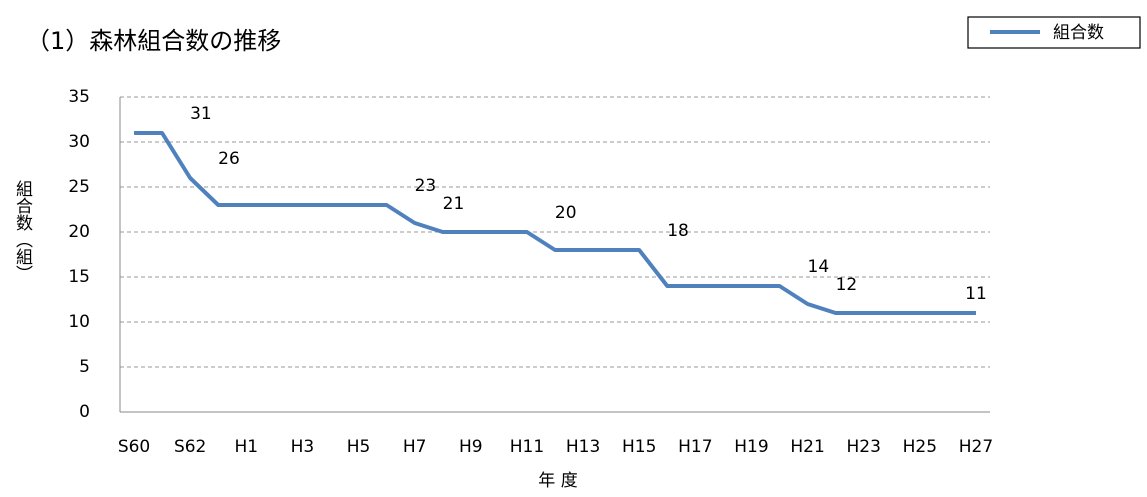 The width and height of the screenshot is (1147, 497). I want to click on y-tick-label: 15, so click(79, 277).